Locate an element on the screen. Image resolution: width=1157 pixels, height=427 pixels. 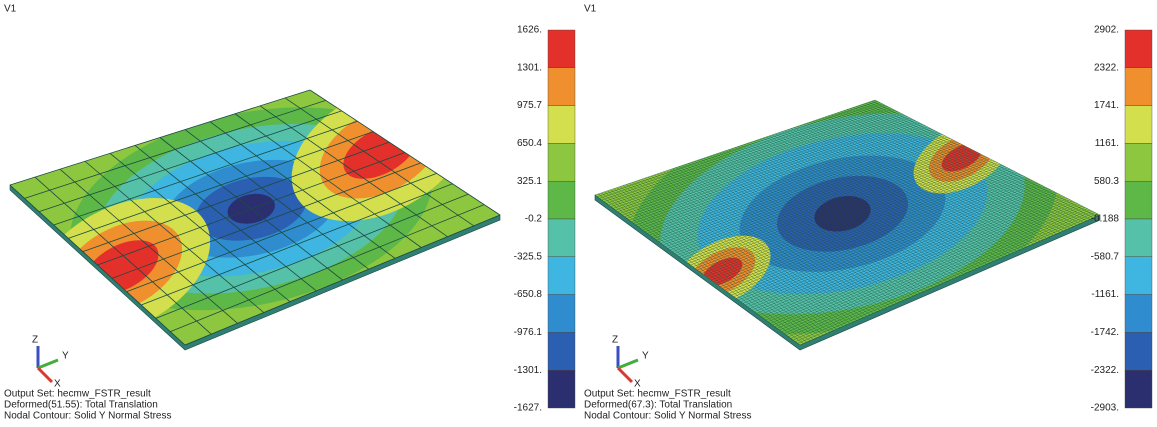
legend-label: -1627. is located at coordinates (528, 408).